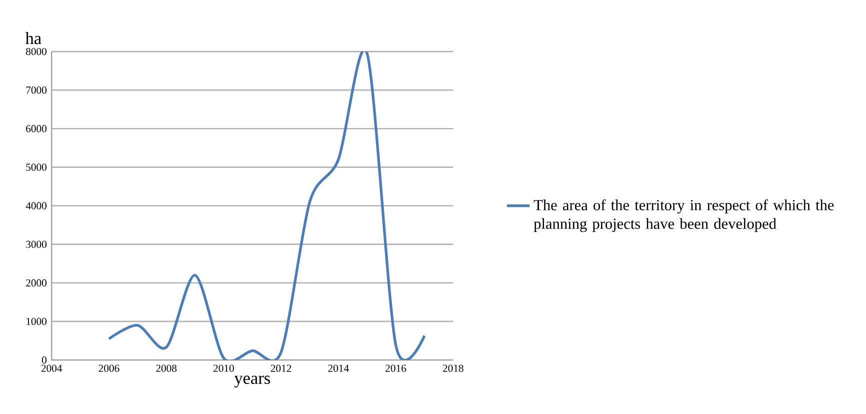 This screenshot has height=414, width=866. What do you see at coordinates (36, 244) in the screenshot?
I see `y-tick-label: 3000` at bounding box center [36, 244].